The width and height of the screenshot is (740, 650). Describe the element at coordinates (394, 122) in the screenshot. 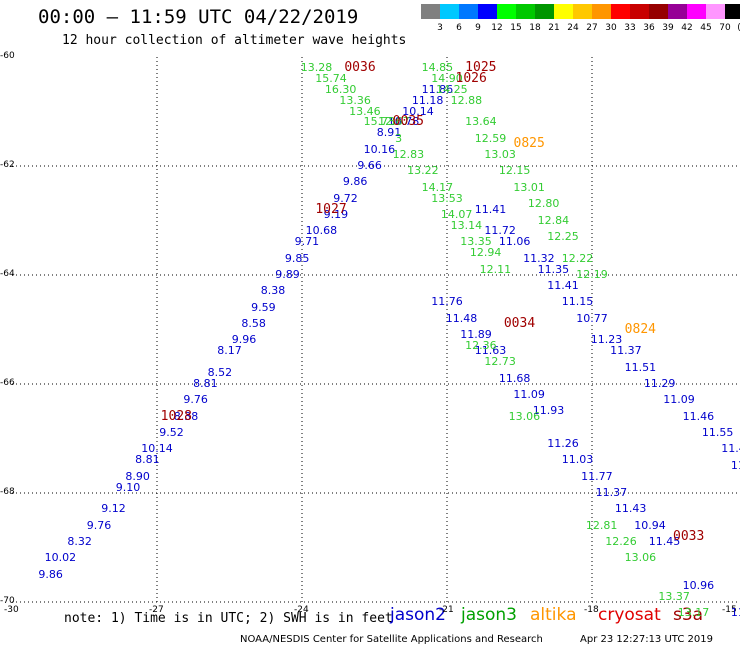

I see `swh-observation: 12.67` at that location.